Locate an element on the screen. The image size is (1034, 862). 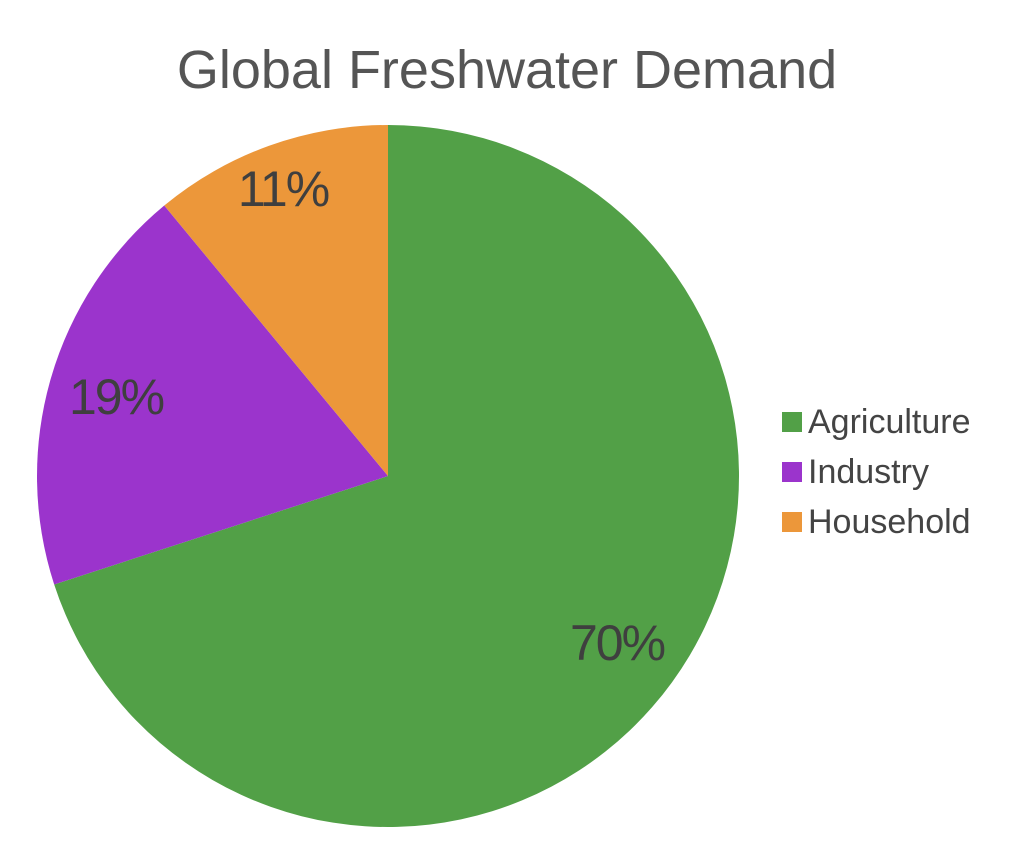
legend-item-household: Household is located at coordinates (876, 522).